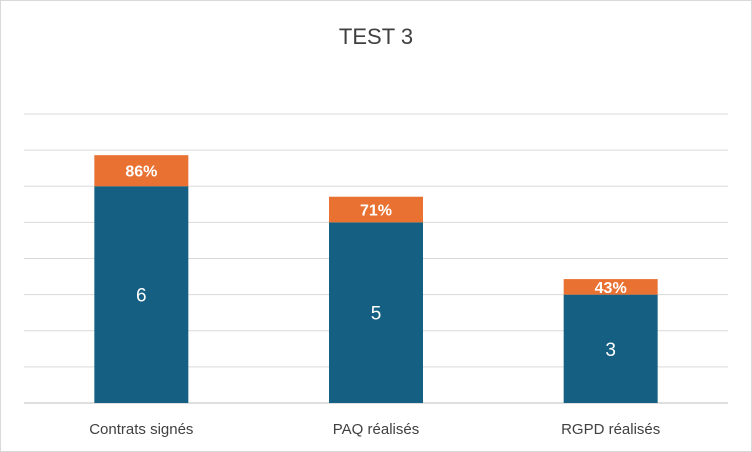 This screenshot has height=452, width=752. Describe the element at coordinates (376, 36) in the screenshot. I see `chart-title: TEST 3` at that location.